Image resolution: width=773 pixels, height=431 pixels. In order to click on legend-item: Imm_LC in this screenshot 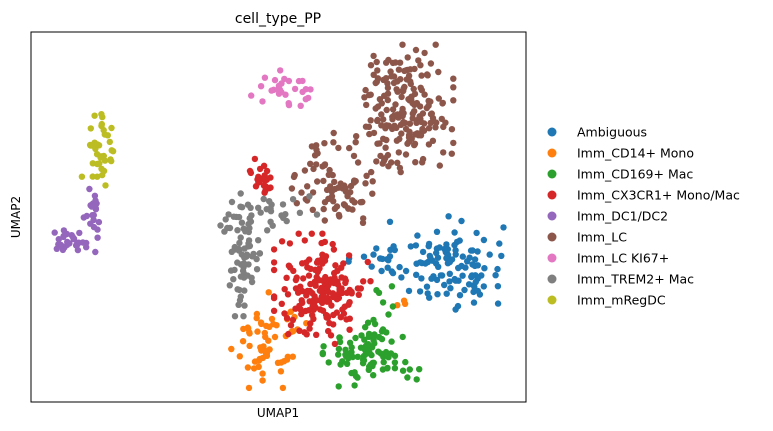, I will do `click(587, 237)`.